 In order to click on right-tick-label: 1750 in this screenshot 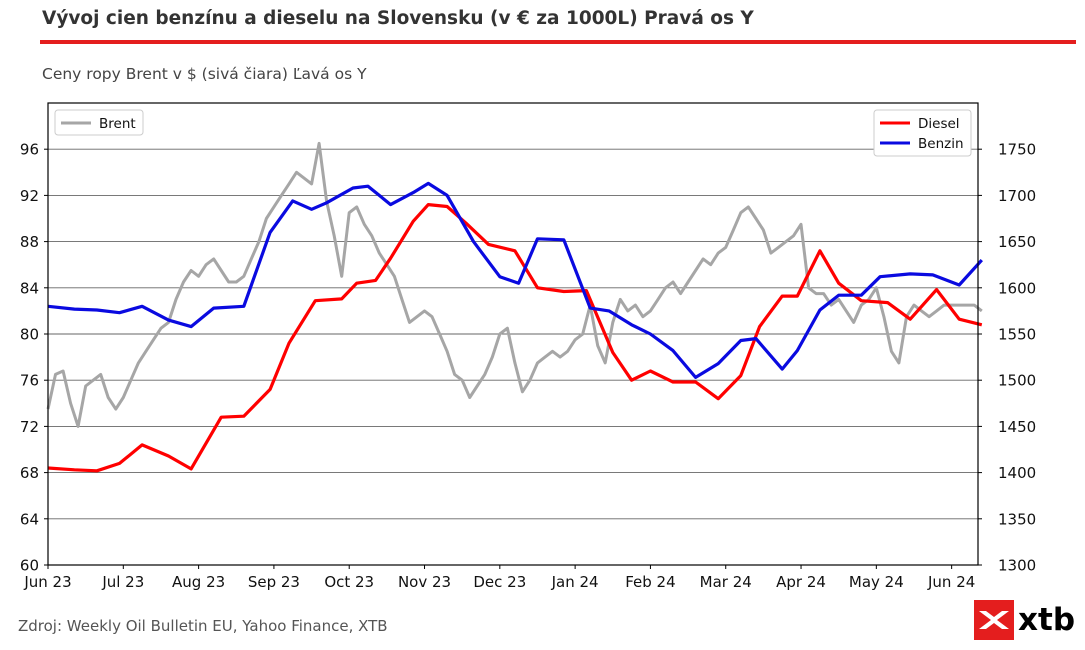, I will do `click(1017, 150)`.